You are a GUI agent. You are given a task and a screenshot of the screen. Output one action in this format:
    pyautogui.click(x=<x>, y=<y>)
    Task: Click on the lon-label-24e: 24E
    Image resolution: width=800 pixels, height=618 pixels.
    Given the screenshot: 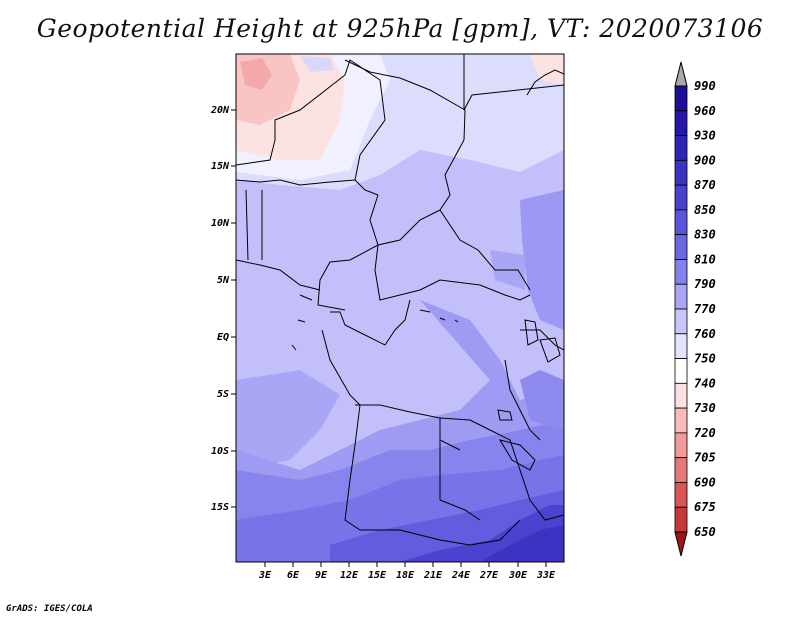 What is the action you would take?
    pyautogui.click(x=461, y=575)
    